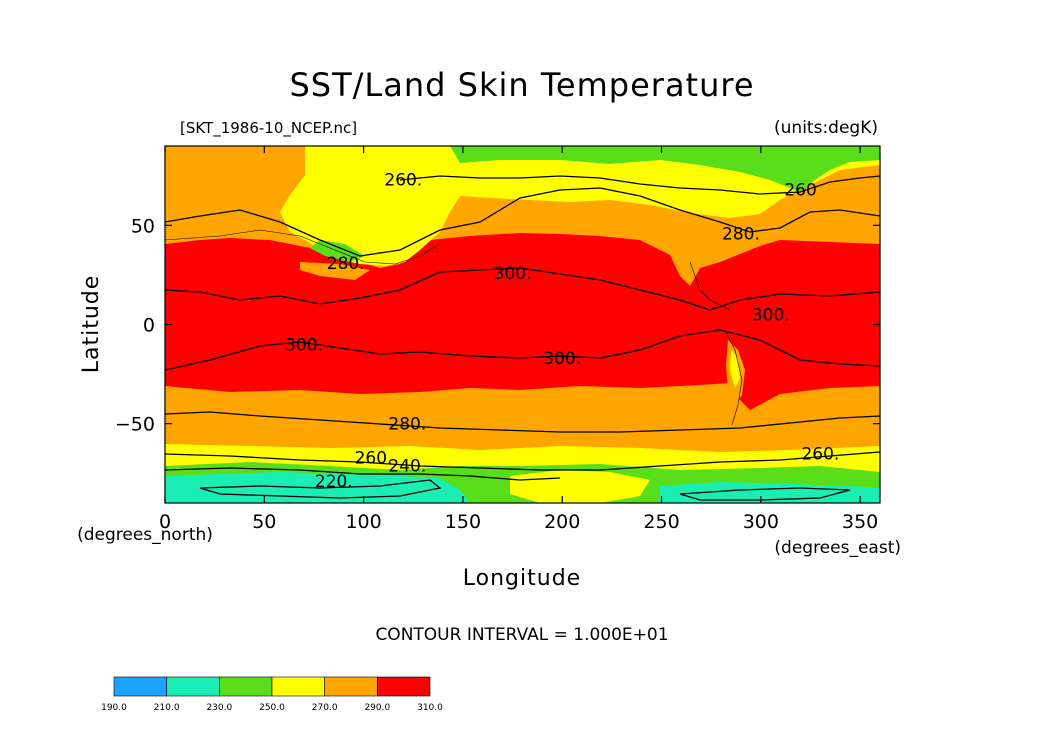 Image resolution: width=1044 pixels, height=744 pixels. What do you see at coordinates (800, 191) in the screenshot?
I see `contour-label: 260` at bounding box center [800, 191].